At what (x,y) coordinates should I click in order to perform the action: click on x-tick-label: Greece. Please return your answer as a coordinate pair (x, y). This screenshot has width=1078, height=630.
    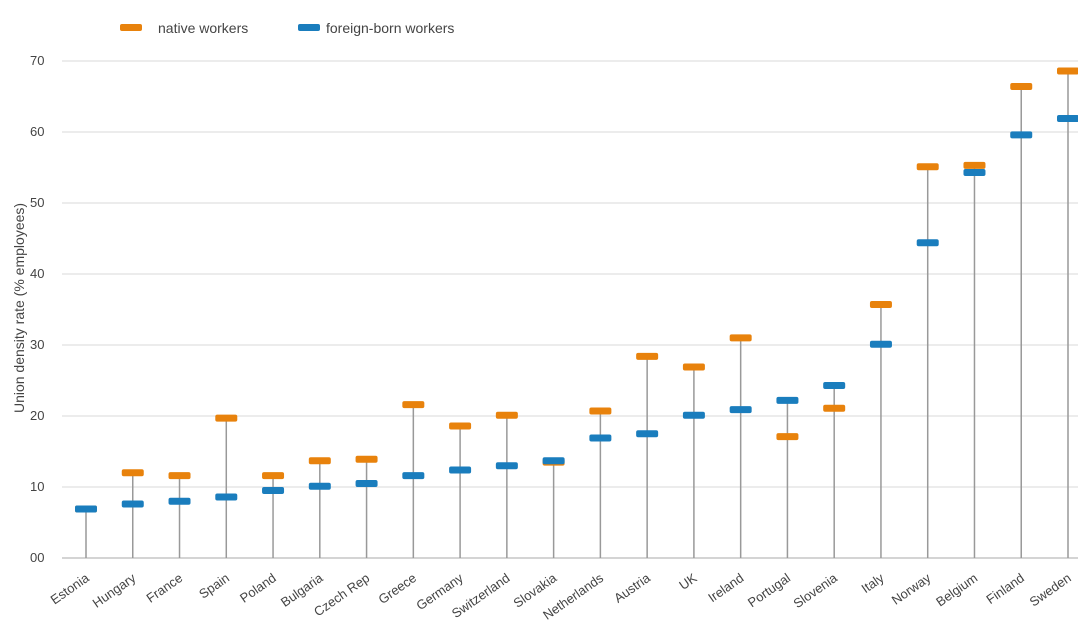
    Looking at the image, I should click on (398, 588).